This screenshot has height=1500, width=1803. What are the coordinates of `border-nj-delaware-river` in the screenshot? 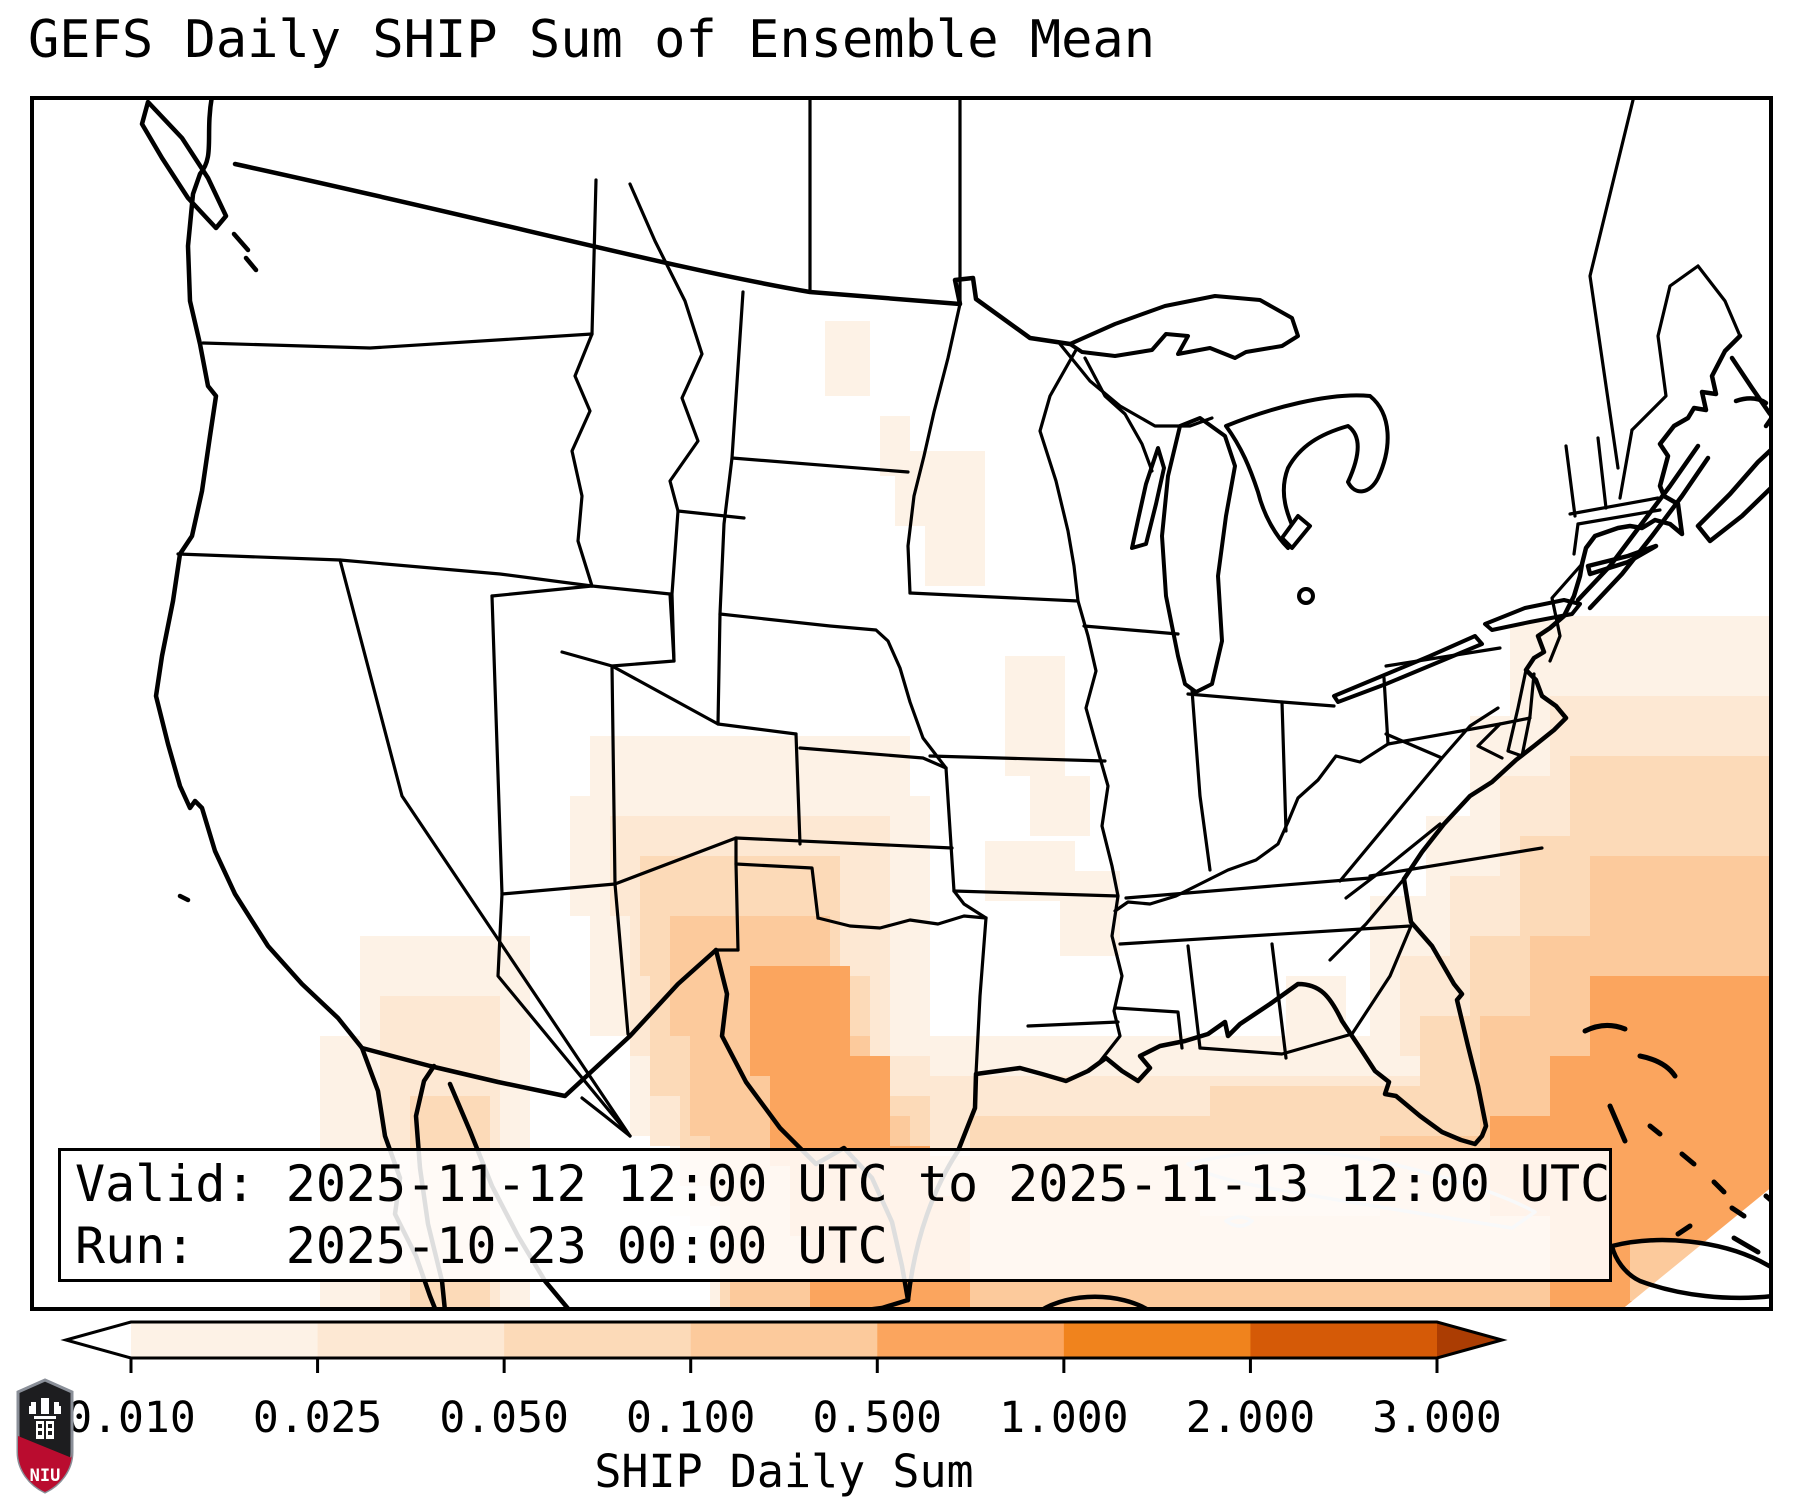 It's located at (1566, 612).